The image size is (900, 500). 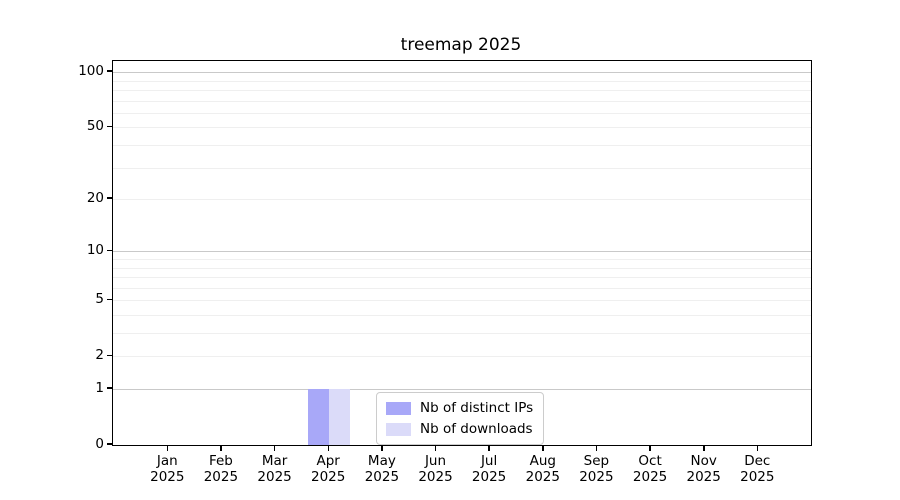 What do you see at coordinates (274, 461) in the screenshot?
I see `x-tick-month: Mar` at bounding box center [274, 461].